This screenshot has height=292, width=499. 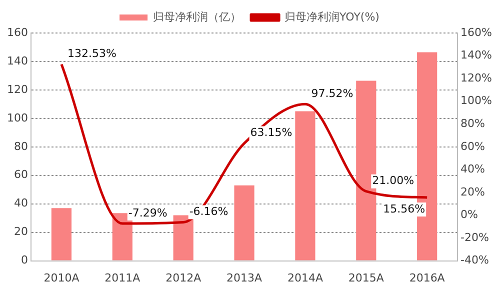 I want to click on data-label: 97.52%, so click(x=332, y=93).